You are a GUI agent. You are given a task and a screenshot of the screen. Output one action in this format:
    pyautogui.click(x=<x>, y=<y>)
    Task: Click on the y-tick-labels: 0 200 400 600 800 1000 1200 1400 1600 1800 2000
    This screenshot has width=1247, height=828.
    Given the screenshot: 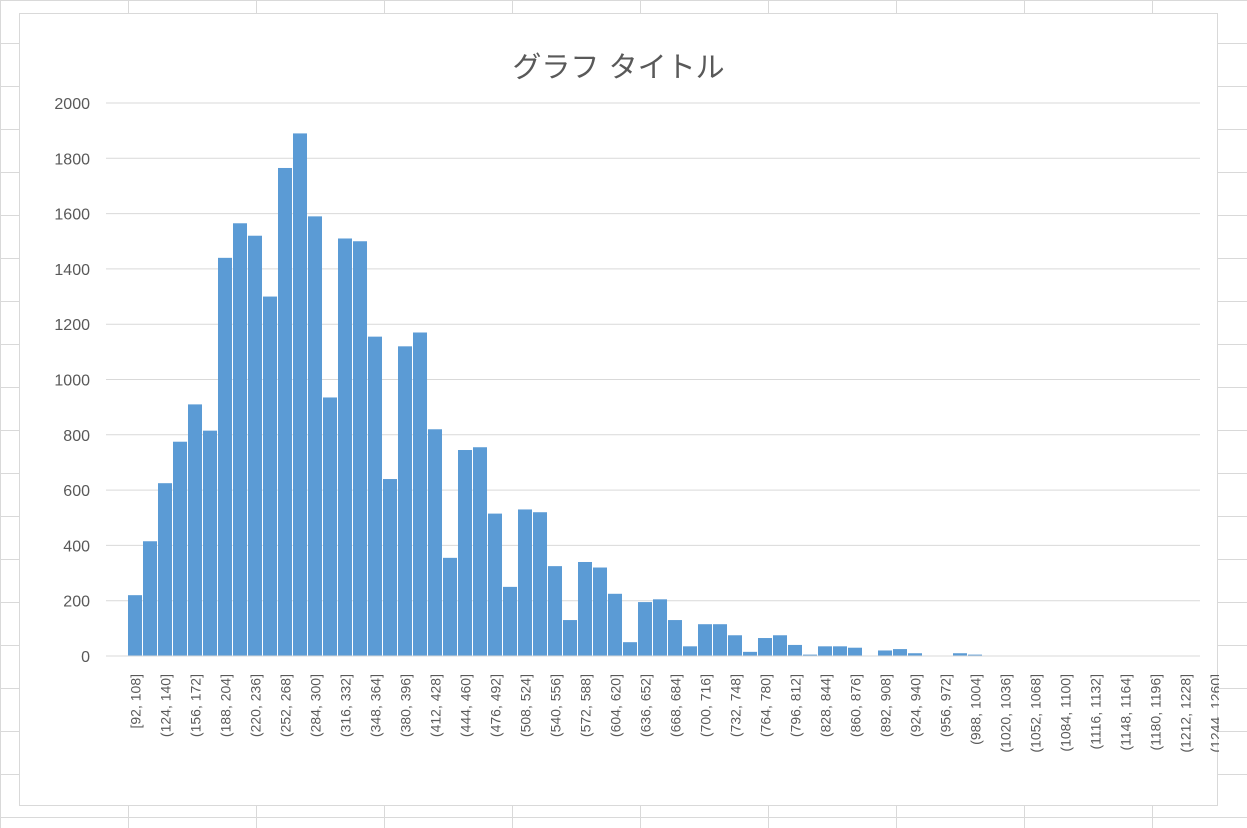 What is the action you would take?
    pyautogui.click(x=72, y=381)
    